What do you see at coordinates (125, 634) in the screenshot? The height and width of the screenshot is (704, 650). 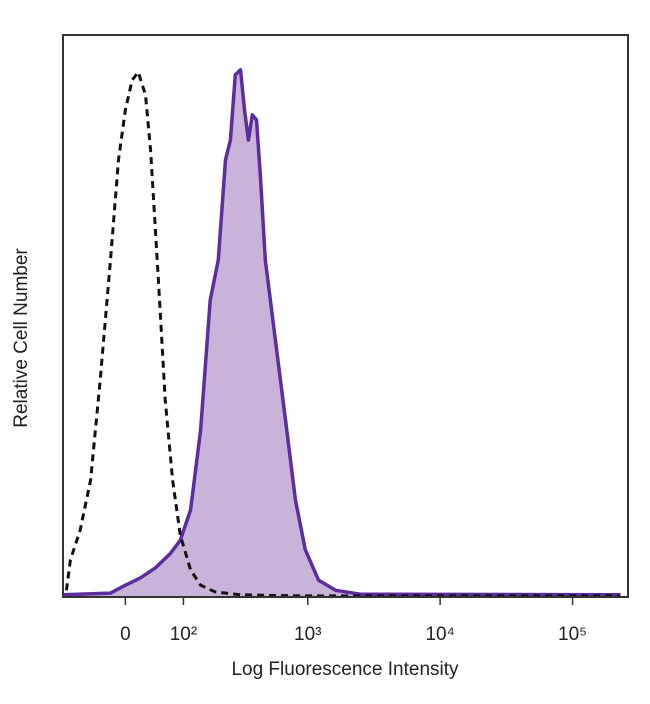 I see `x-tick-label: 0` at bounding box center [125, 634].